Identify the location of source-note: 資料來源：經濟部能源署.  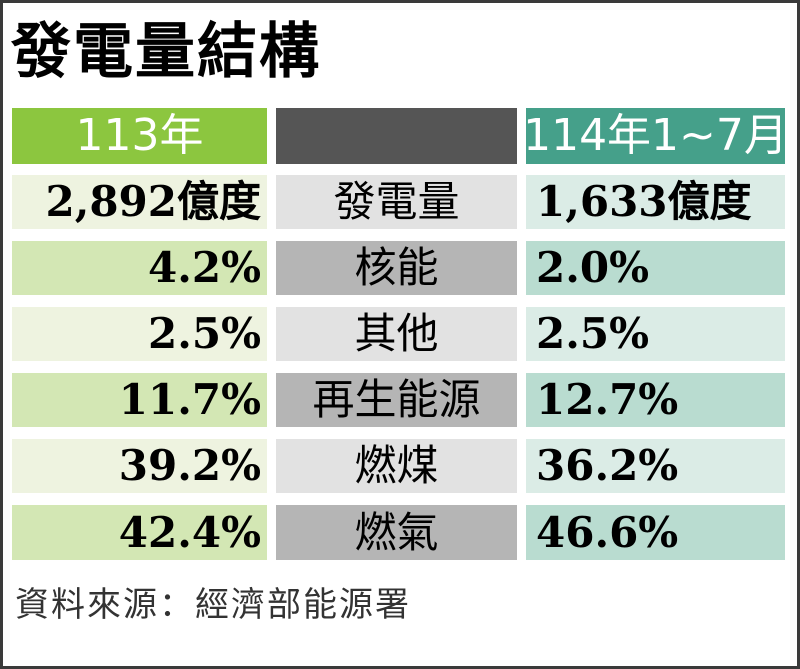
(213, 605).